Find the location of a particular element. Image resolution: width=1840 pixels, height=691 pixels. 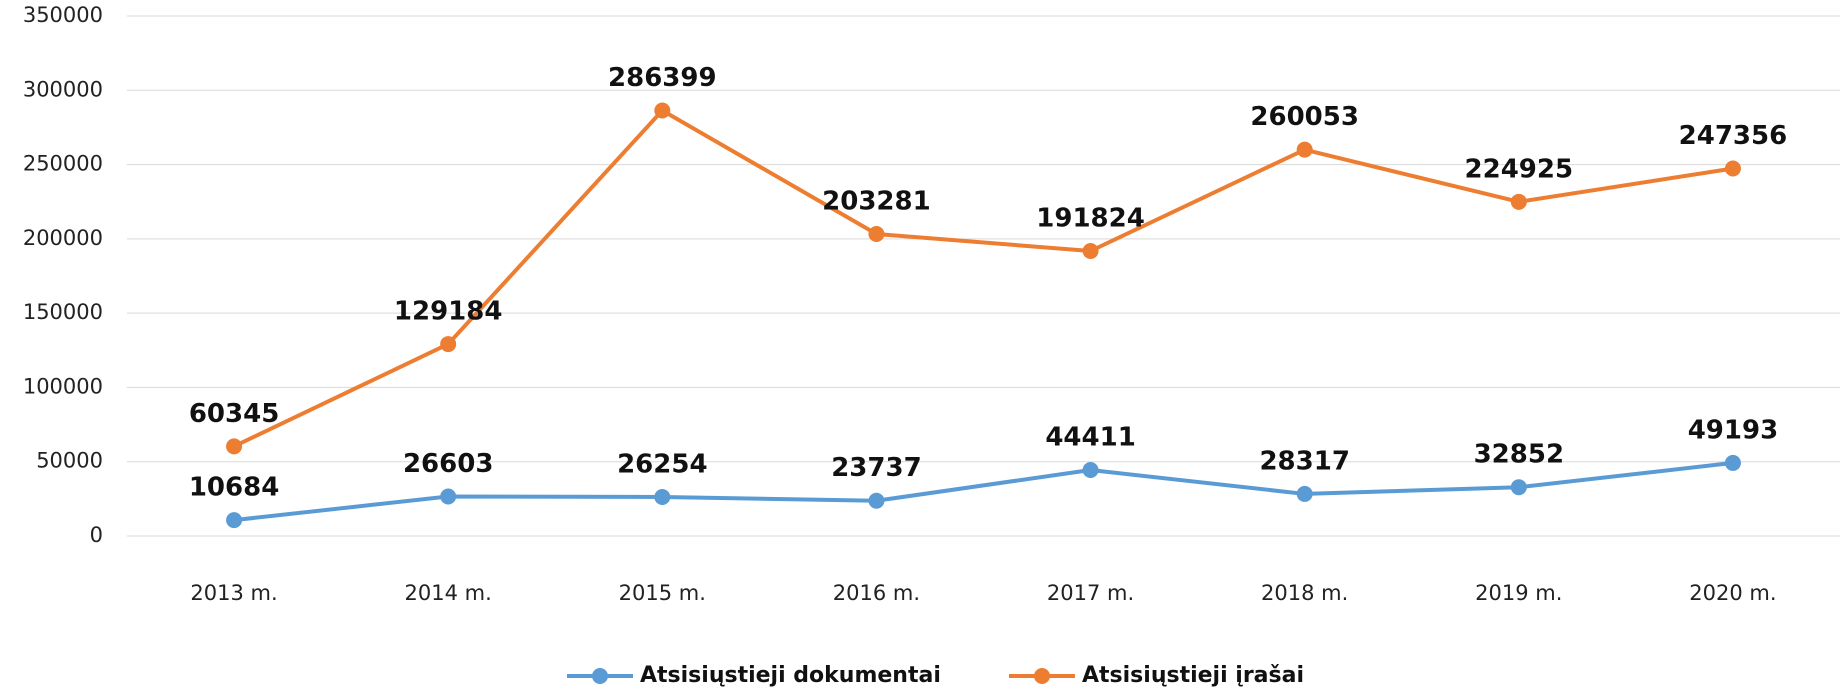

data-label: 26254 is located at coordinates (662, 464).